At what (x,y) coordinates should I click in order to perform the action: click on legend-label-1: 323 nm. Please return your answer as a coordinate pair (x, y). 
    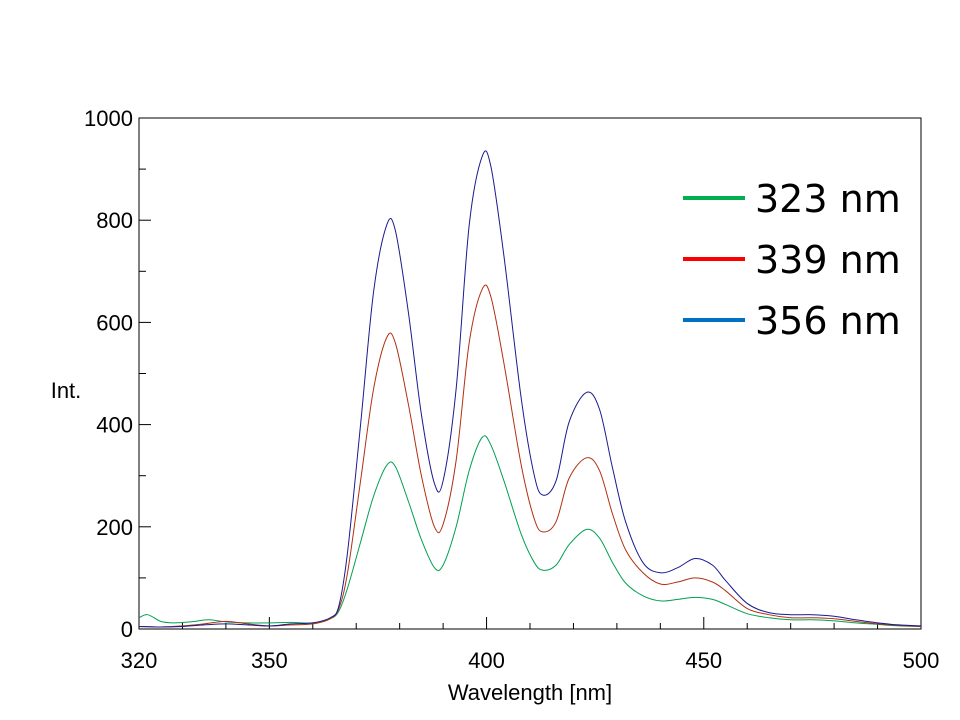
    Looking at the image, I should click on (828, 199).